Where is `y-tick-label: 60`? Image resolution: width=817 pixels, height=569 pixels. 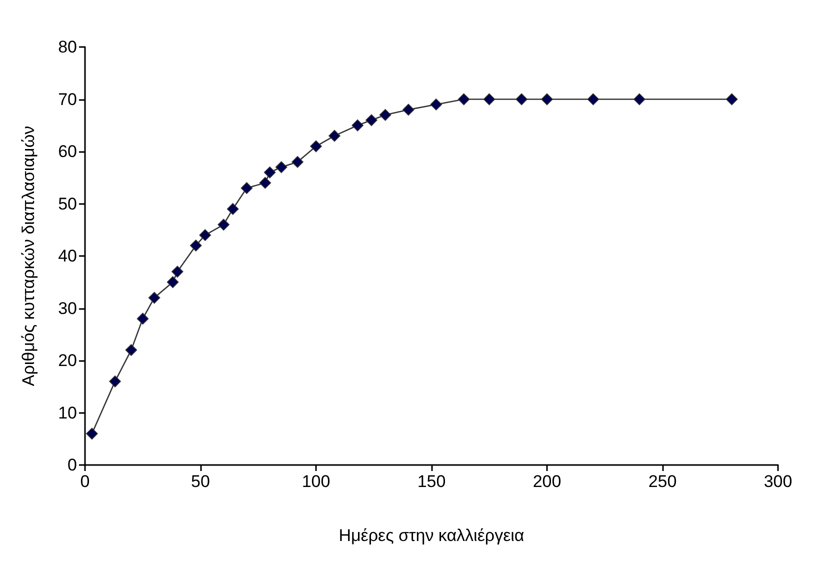
y-tick-label: 60 is located at coordinates (67, 151).